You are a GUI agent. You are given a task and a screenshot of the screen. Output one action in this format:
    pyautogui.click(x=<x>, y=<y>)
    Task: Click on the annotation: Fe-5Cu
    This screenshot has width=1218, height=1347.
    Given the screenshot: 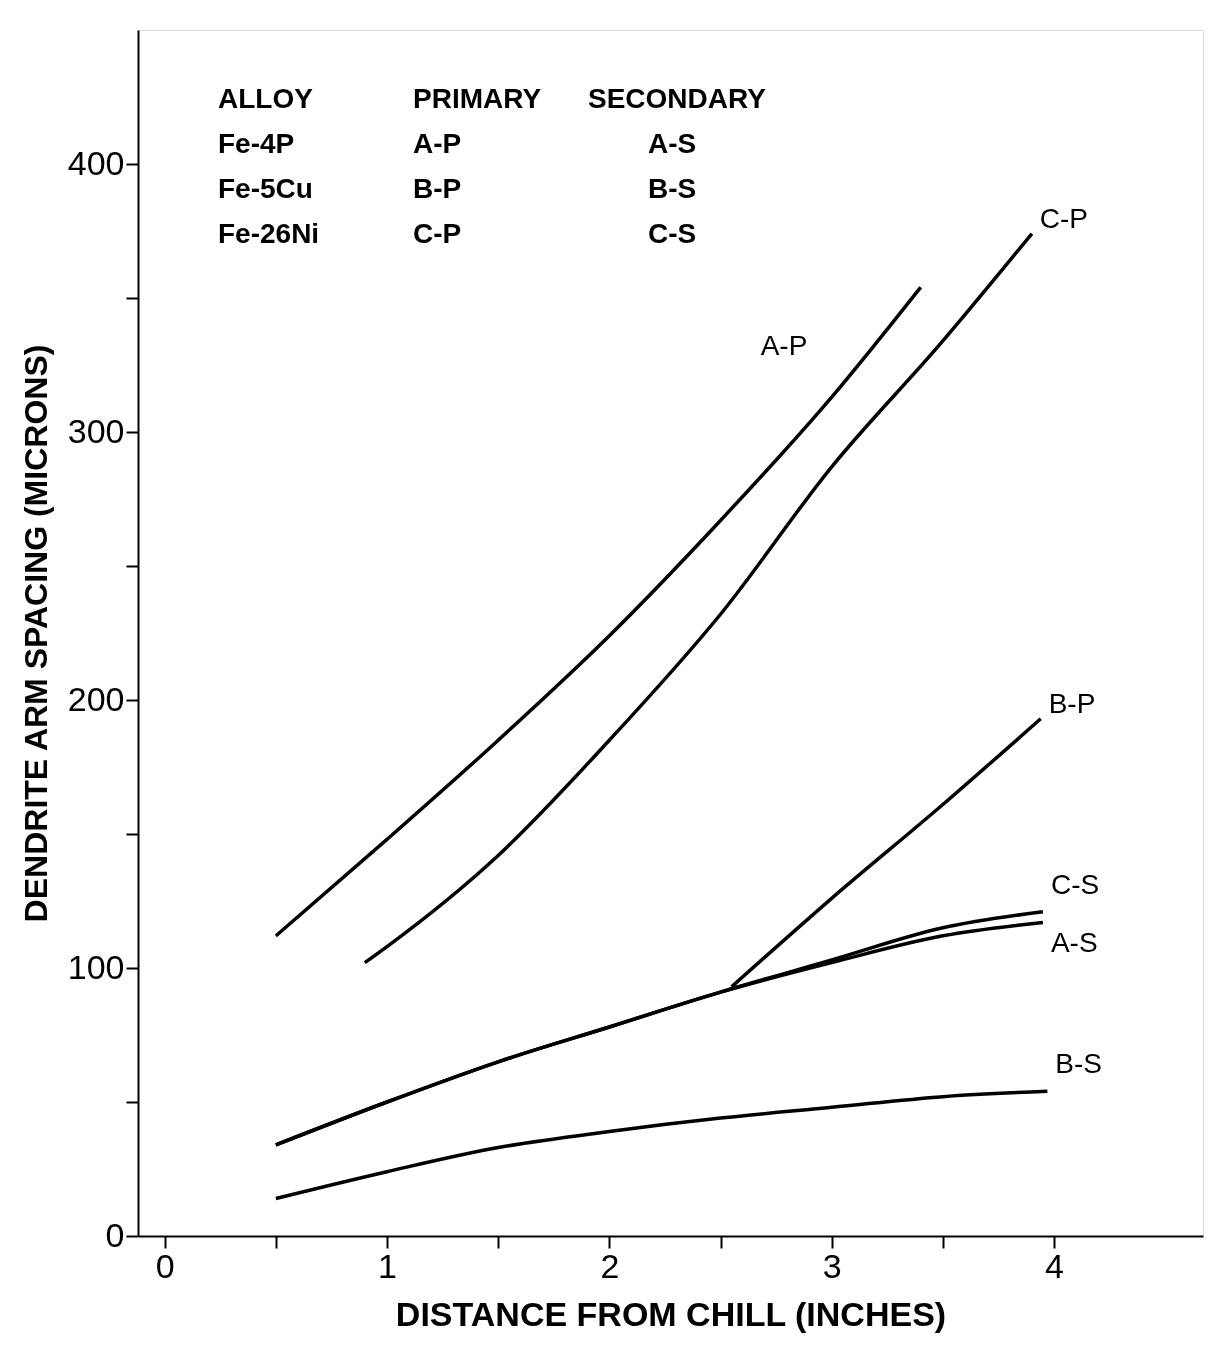 What is the action you would take?
    pyautogui.click(x=265, y=188)
    